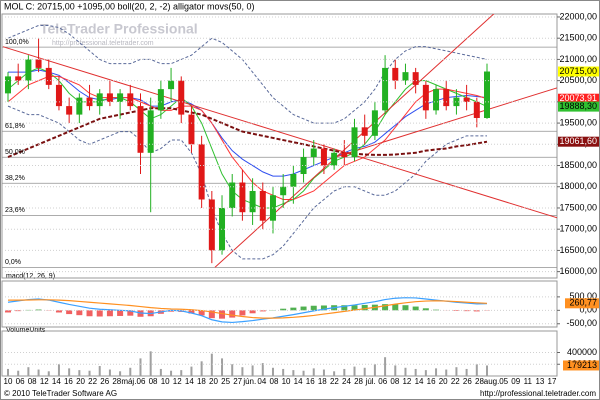  I want to click on fib-label: 0,0%, so click(13, 262).